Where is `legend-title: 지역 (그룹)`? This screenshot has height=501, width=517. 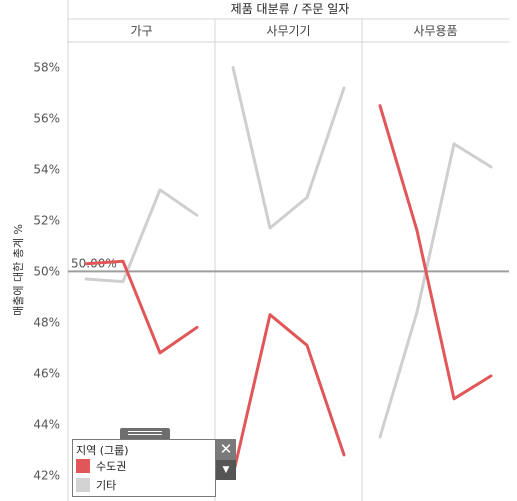
legend-title: 지역 (그룹) is located at coordinates (102, 450).